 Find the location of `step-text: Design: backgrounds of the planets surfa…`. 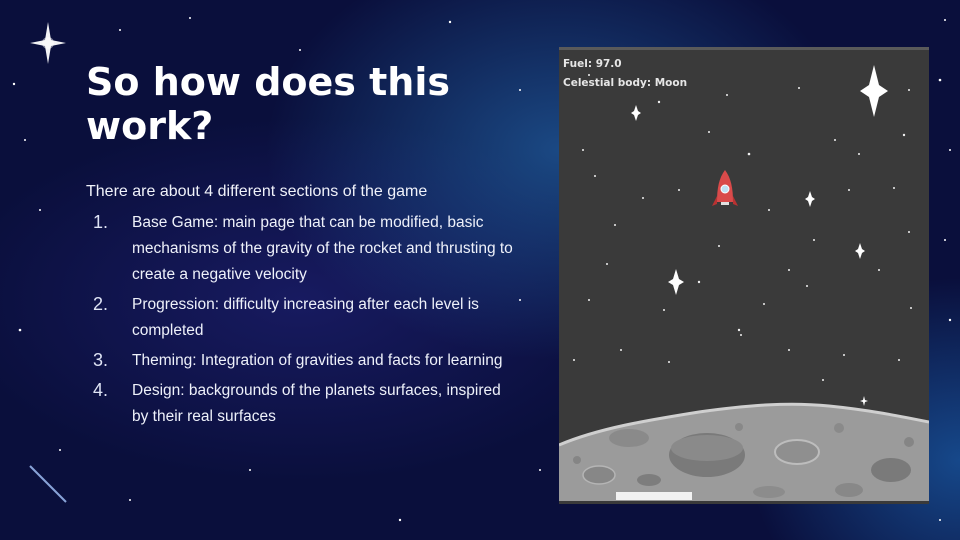

step-text: Design: backgrounds of the planets surfa… is located at coordinates (316, 403).